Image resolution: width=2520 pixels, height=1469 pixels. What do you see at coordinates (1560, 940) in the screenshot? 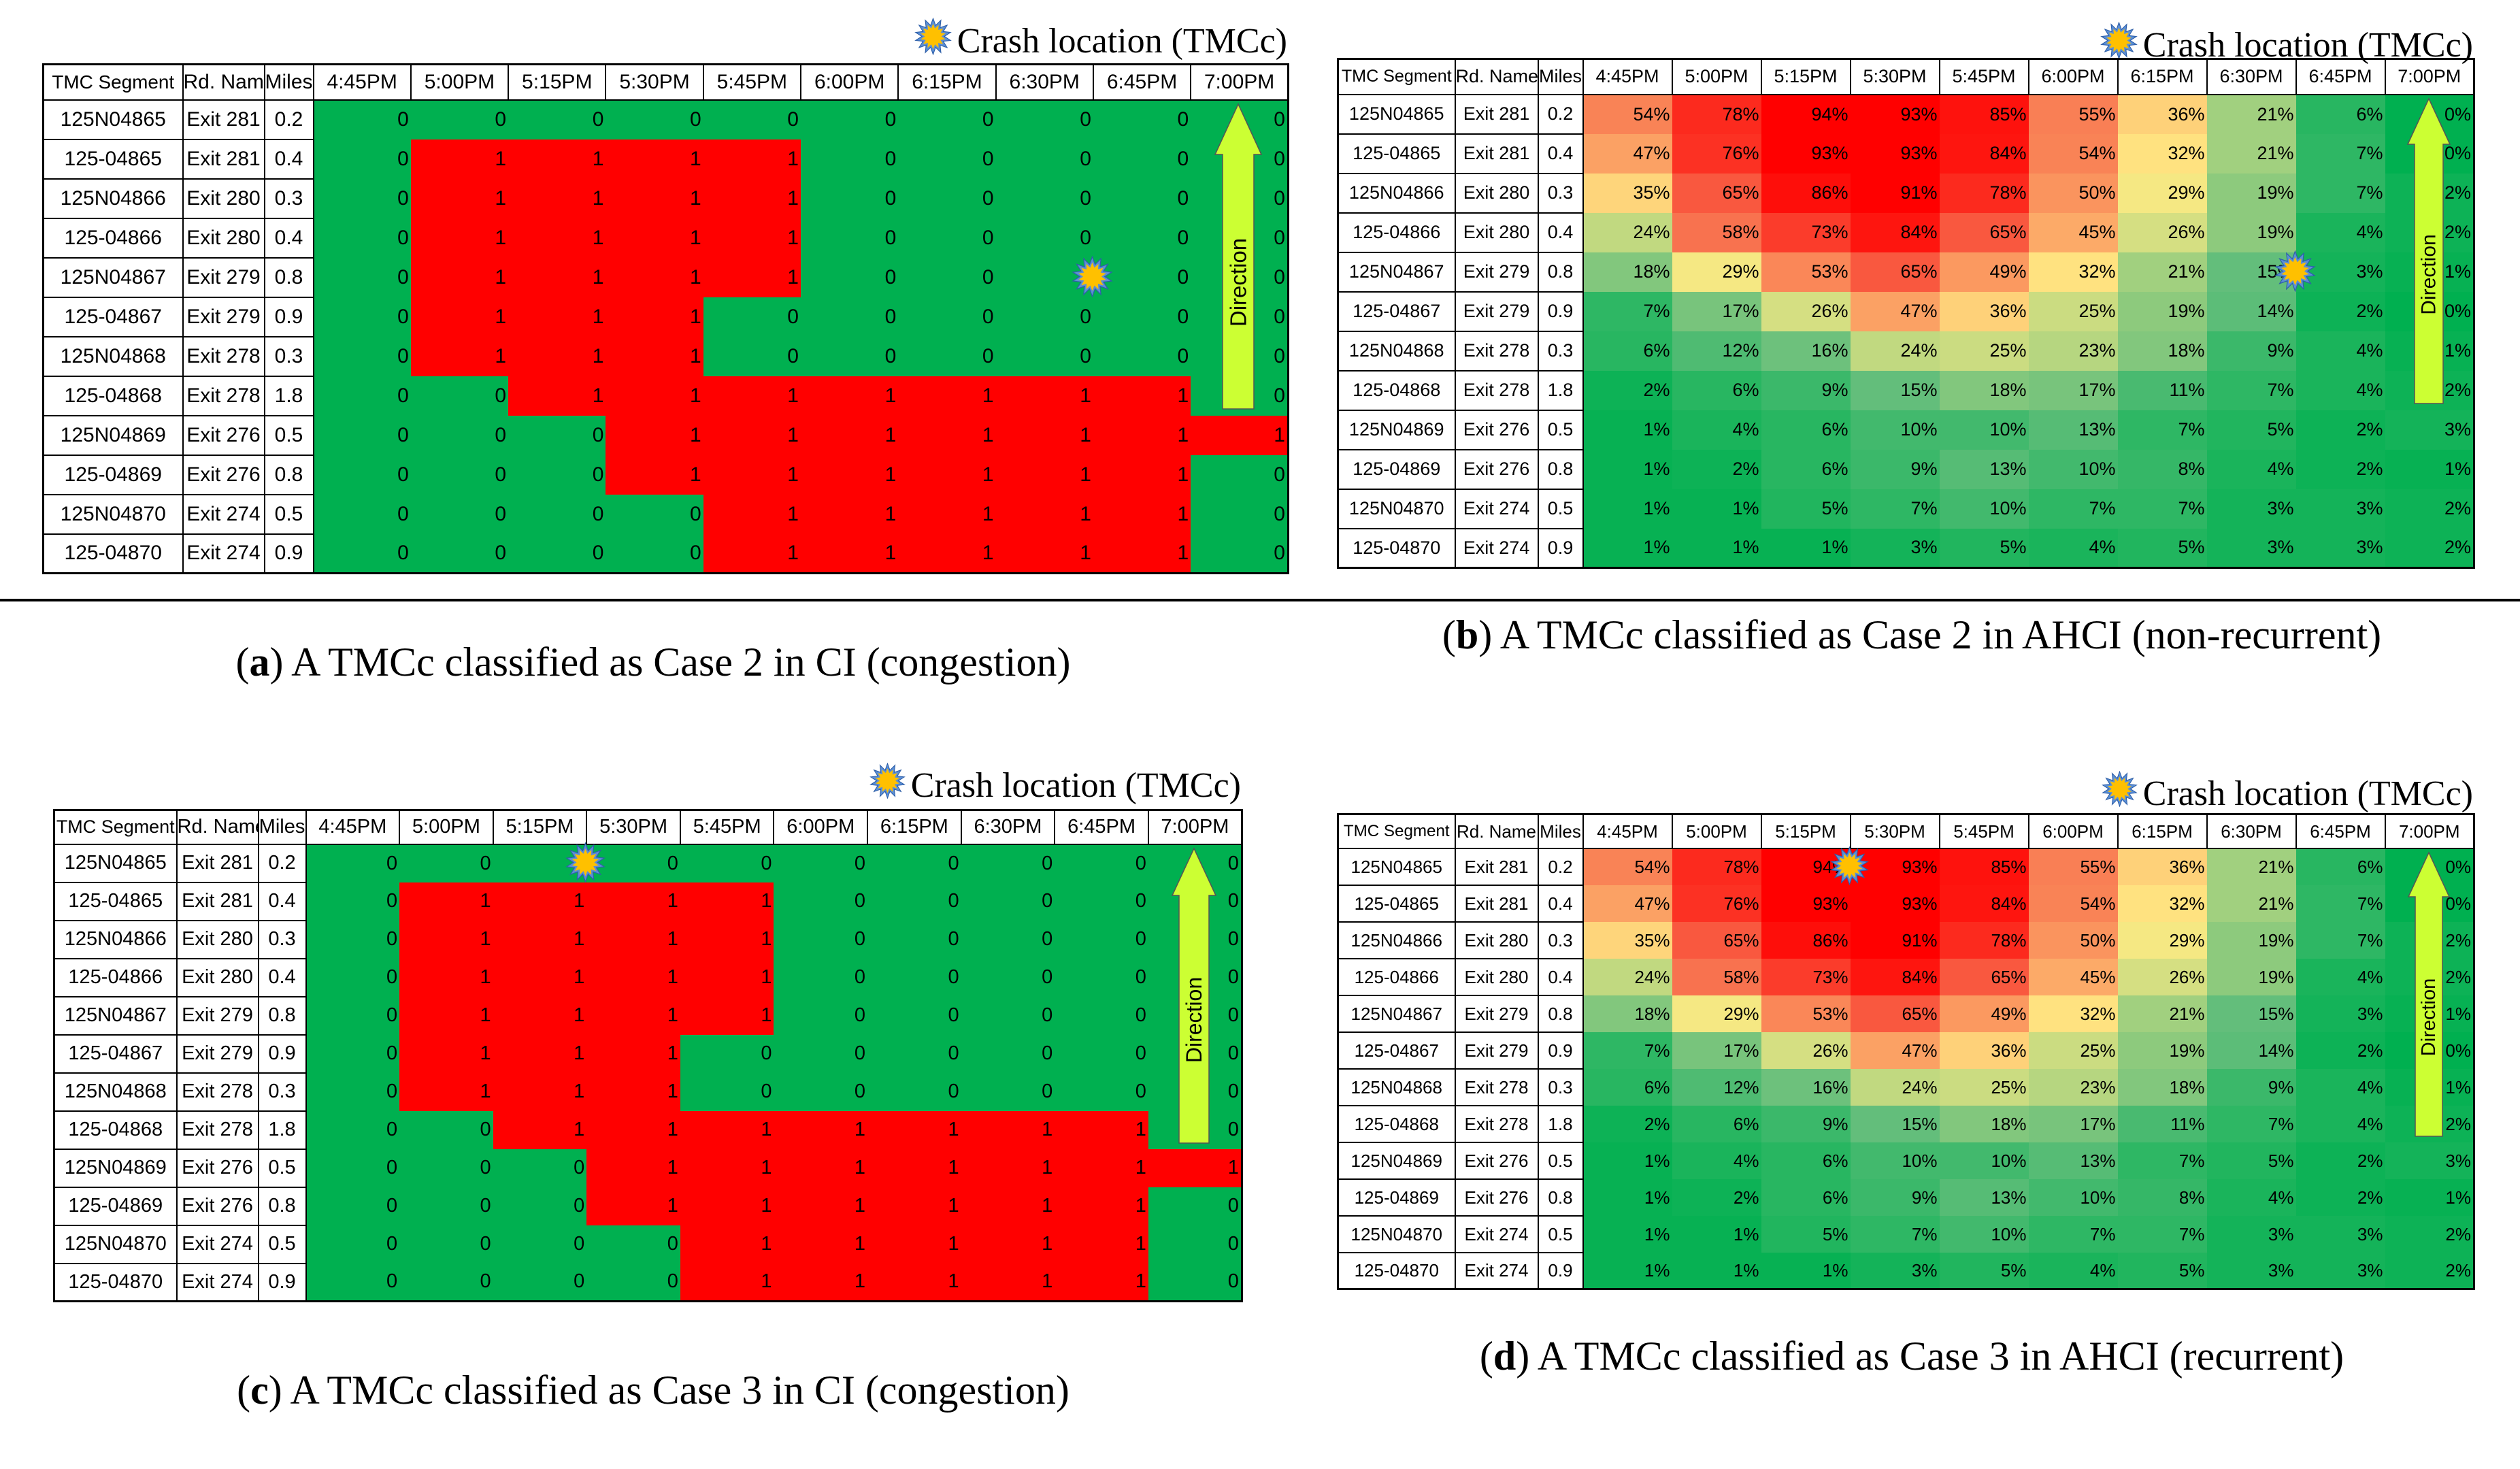
I see `miles-value: 0.3` at bounding box center [1560, 940].